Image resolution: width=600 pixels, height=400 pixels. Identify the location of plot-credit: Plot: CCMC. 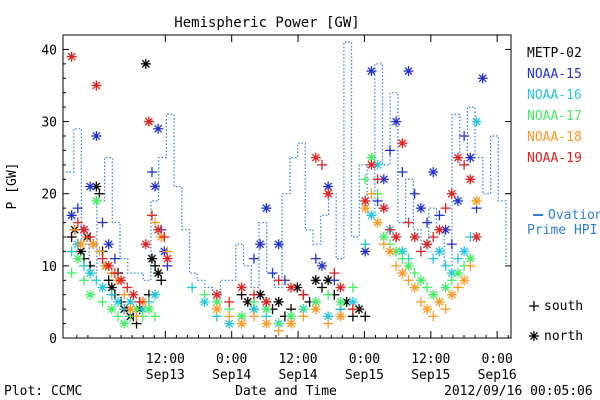
(43, 391).